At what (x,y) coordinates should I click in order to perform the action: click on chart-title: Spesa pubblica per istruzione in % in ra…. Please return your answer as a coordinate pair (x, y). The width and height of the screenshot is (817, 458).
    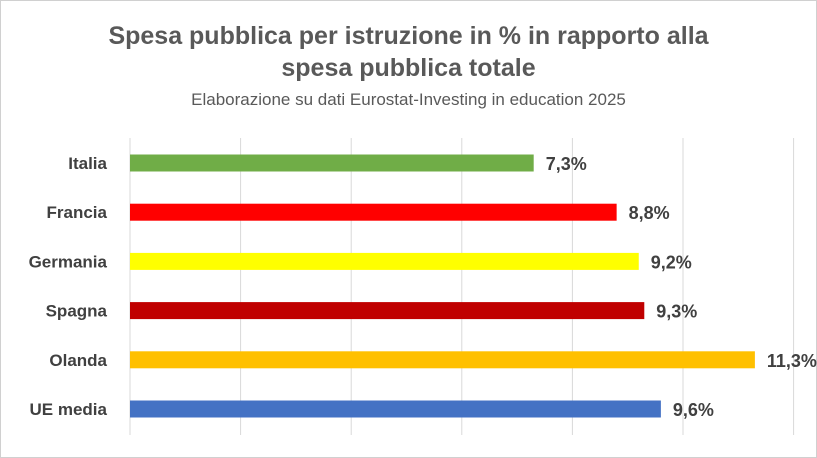
    Looking at the image, I should click on (408, 52).